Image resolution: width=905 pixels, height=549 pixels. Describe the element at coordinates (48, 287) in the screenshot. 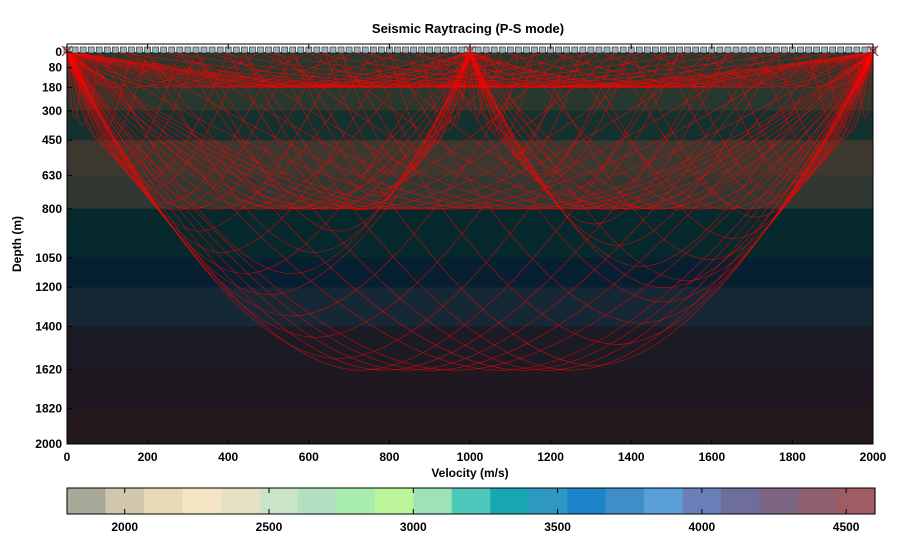

I see `y-tick-label: 1200` at that location.